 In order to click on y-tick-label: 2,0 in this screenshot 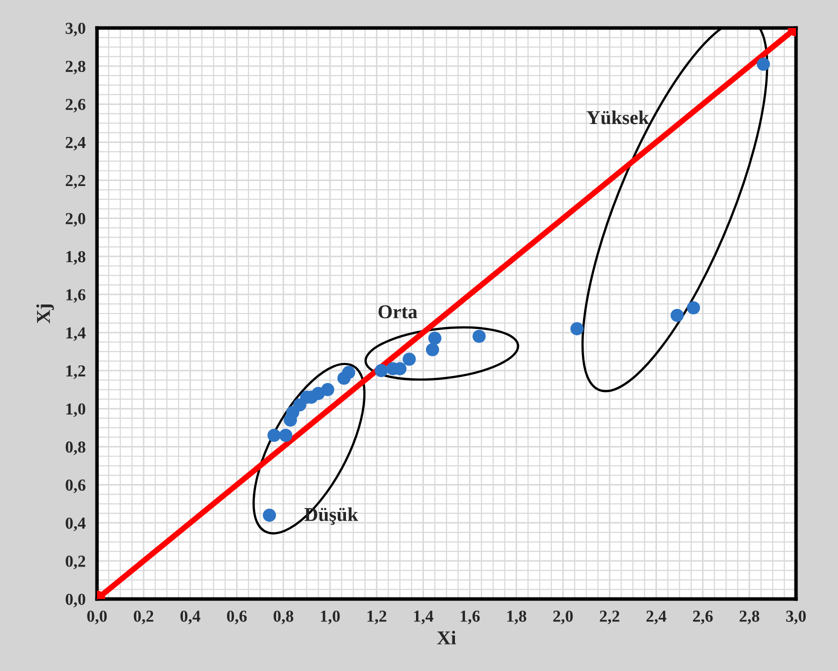, I will do `click(76, 220)`.